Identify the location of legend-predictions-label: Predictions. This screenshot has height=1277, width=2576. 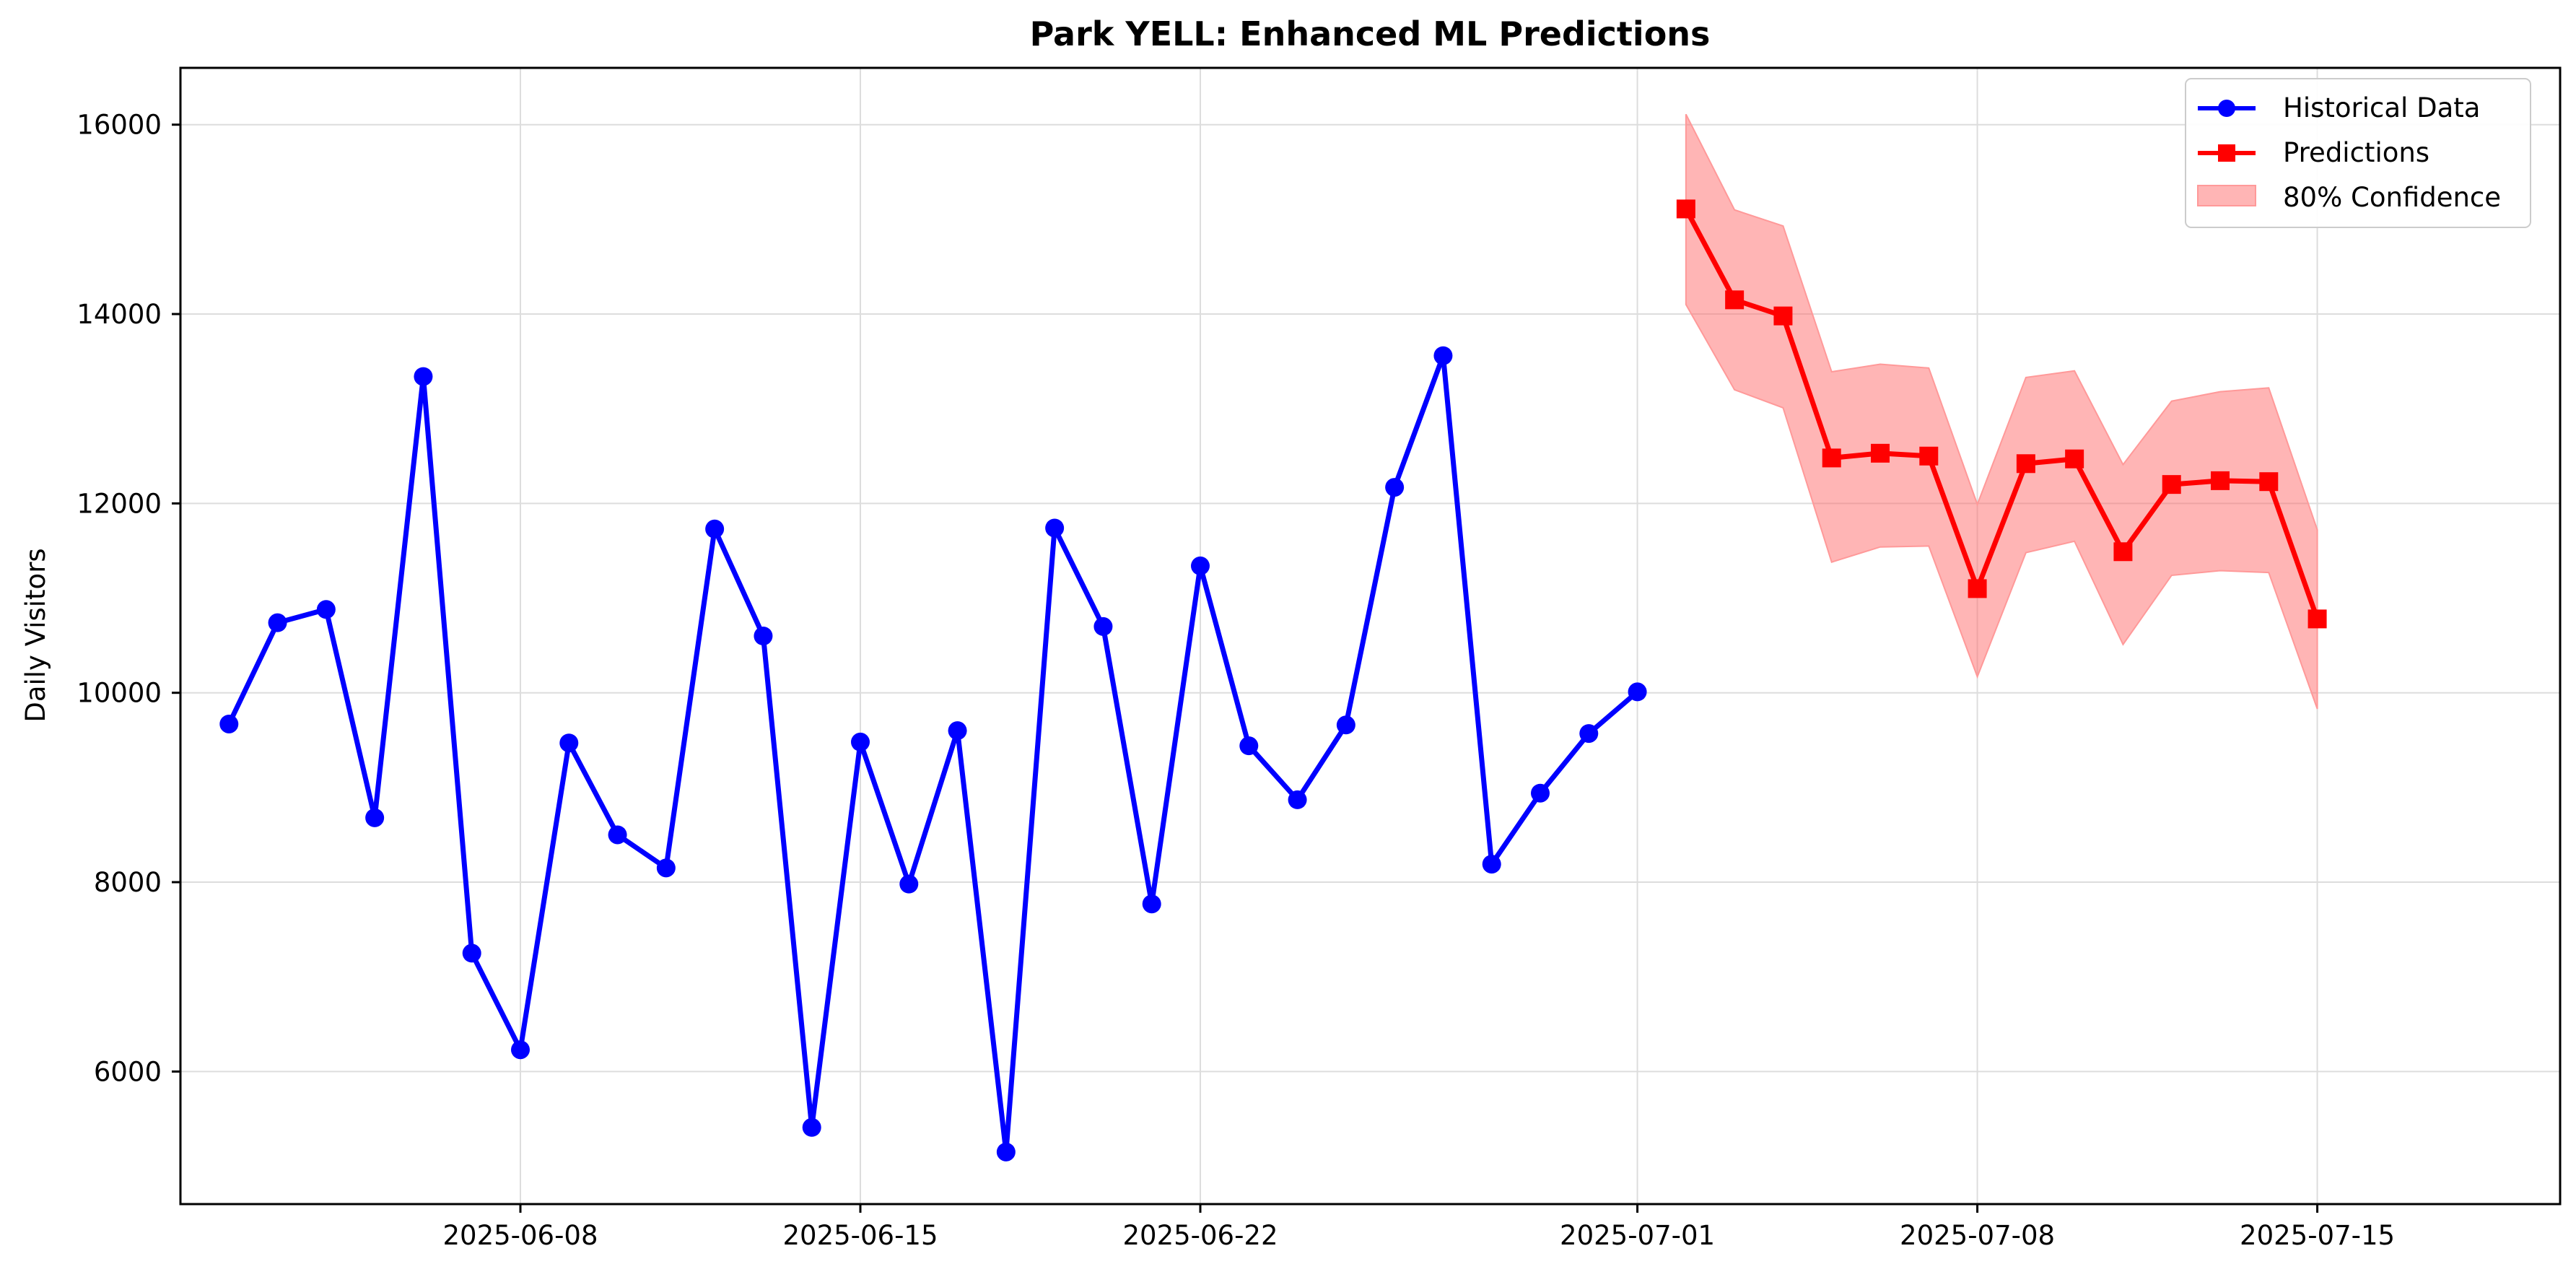
(2356, 152).